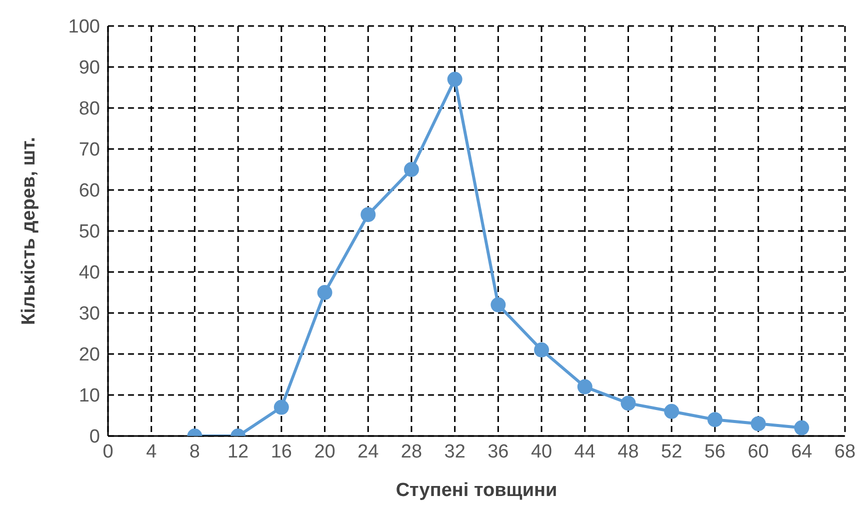 This screenshot has width=863, height=517. Describe the element at coordinates (455, 451) in the screenshot. I see `x-tick-label: 32` at that location.